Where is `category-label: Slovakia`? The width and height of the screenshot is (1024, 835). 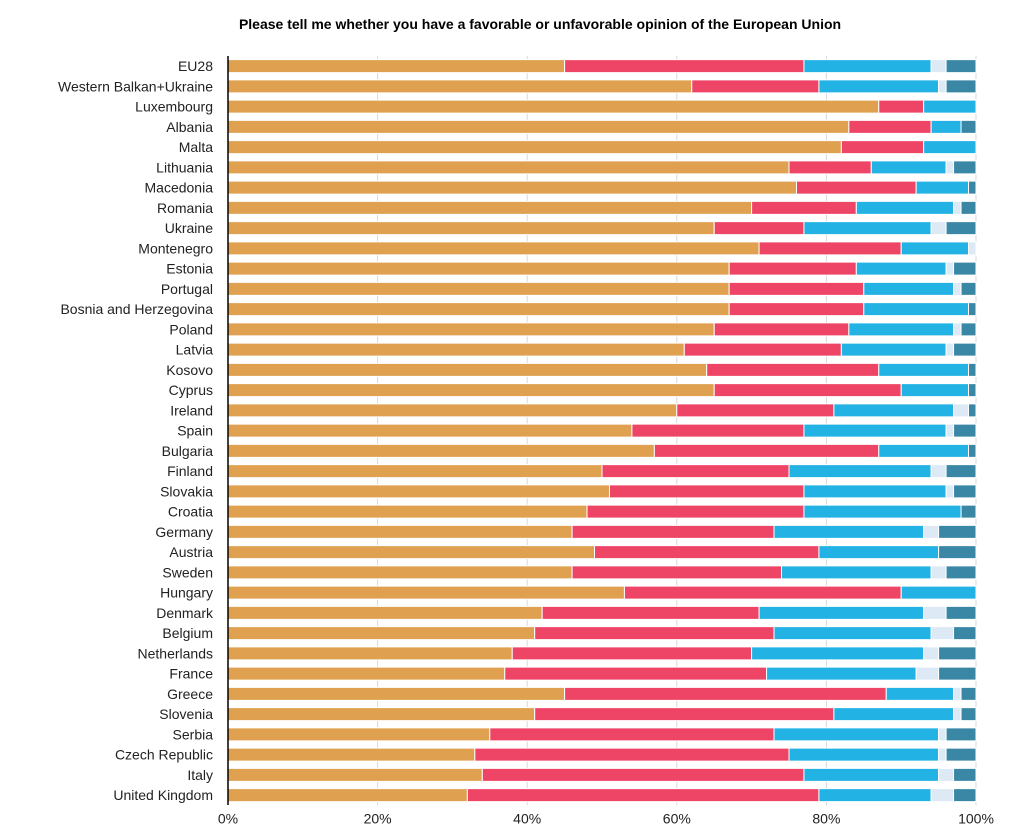 category-label: Slovakia is located at coordinates (186, 491).